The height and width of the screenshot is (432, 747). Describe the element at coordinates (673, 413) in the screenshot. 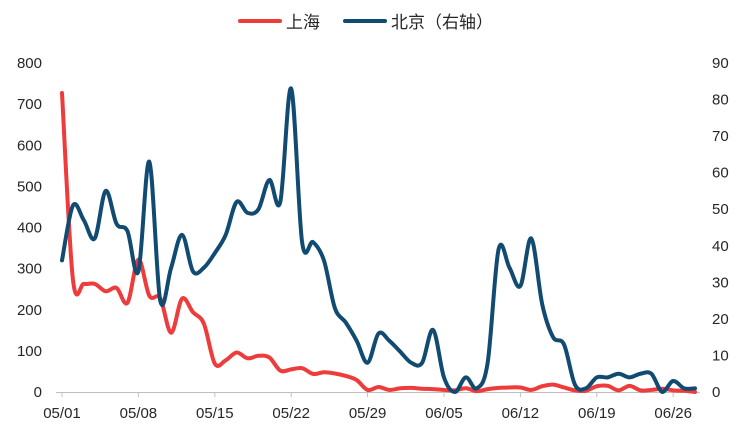

I see `x-tick-label: 06/26` at that location.